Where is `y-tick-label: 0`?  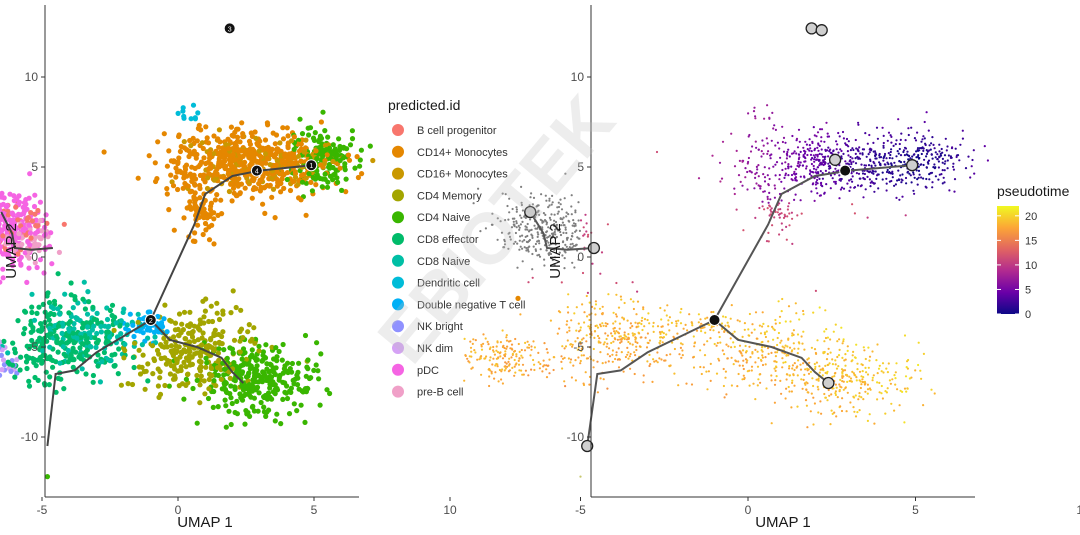
y-tick-label: 0 is located at coordinates (580, 257).